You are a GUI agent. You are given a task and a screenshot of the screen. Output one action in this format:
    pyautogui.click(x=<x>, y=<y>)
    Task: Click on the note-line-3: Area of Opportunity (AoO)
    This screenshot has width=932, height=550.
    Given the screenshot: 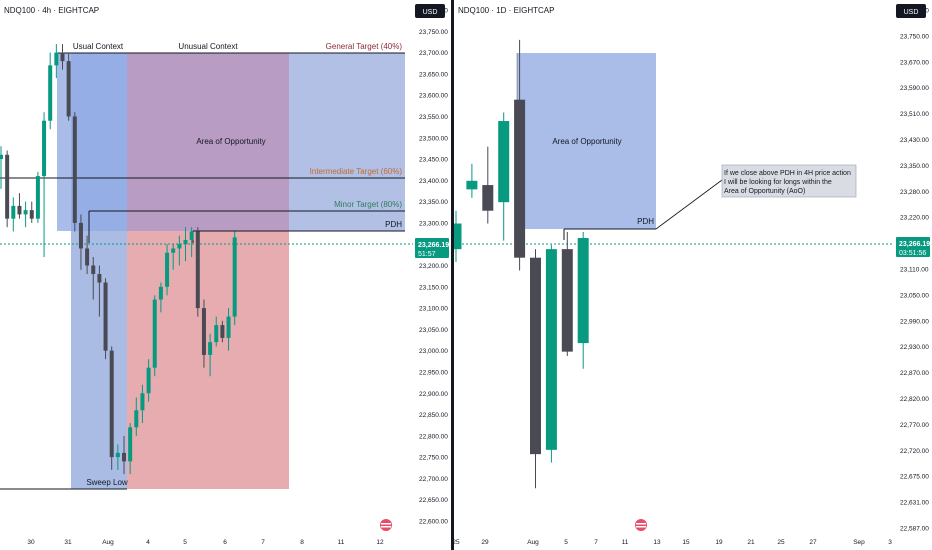 What is the action you would take?
    pyautogui.click(x=764, y=191)
    